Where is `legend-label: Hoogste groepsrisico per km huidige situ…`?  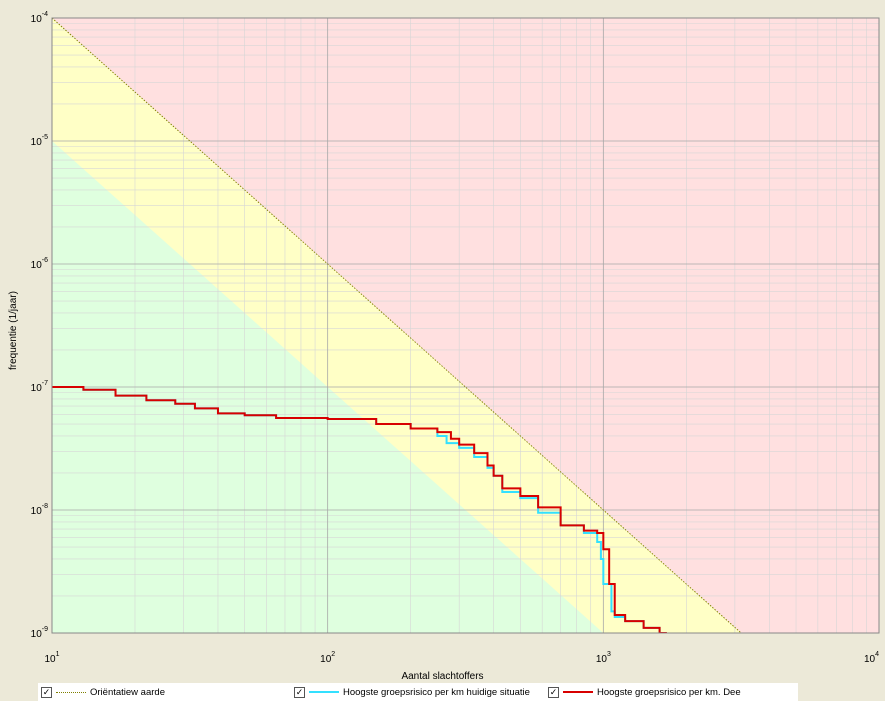 legend-label: Hoogste groepsrisico per km huidige situ… is located at coordinates (436, 692).